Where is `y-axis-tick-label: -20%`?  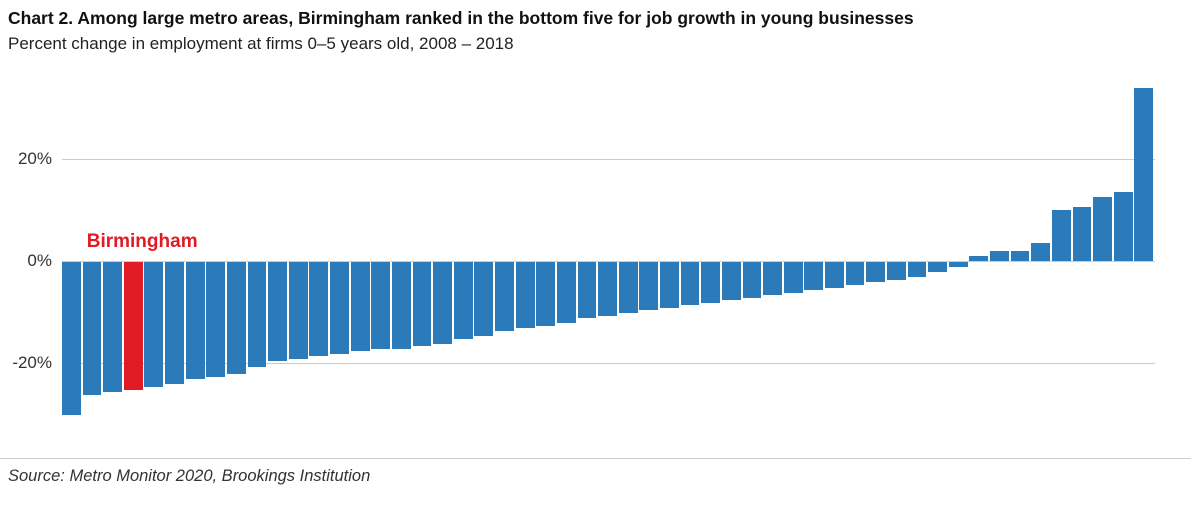 y-axis-tick-label: -20% is located at coordinates (32, 362).